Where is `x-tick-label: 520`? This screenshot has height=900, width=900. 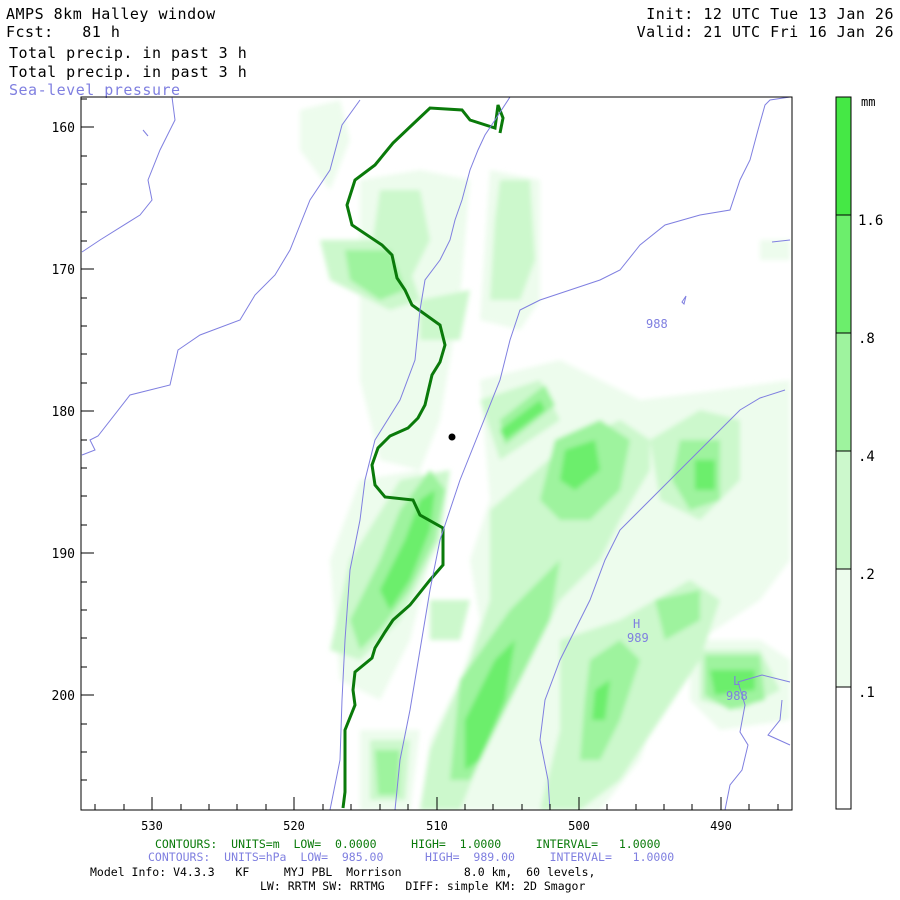
x-tick-label: 520 is located at coordinates (294, 826).